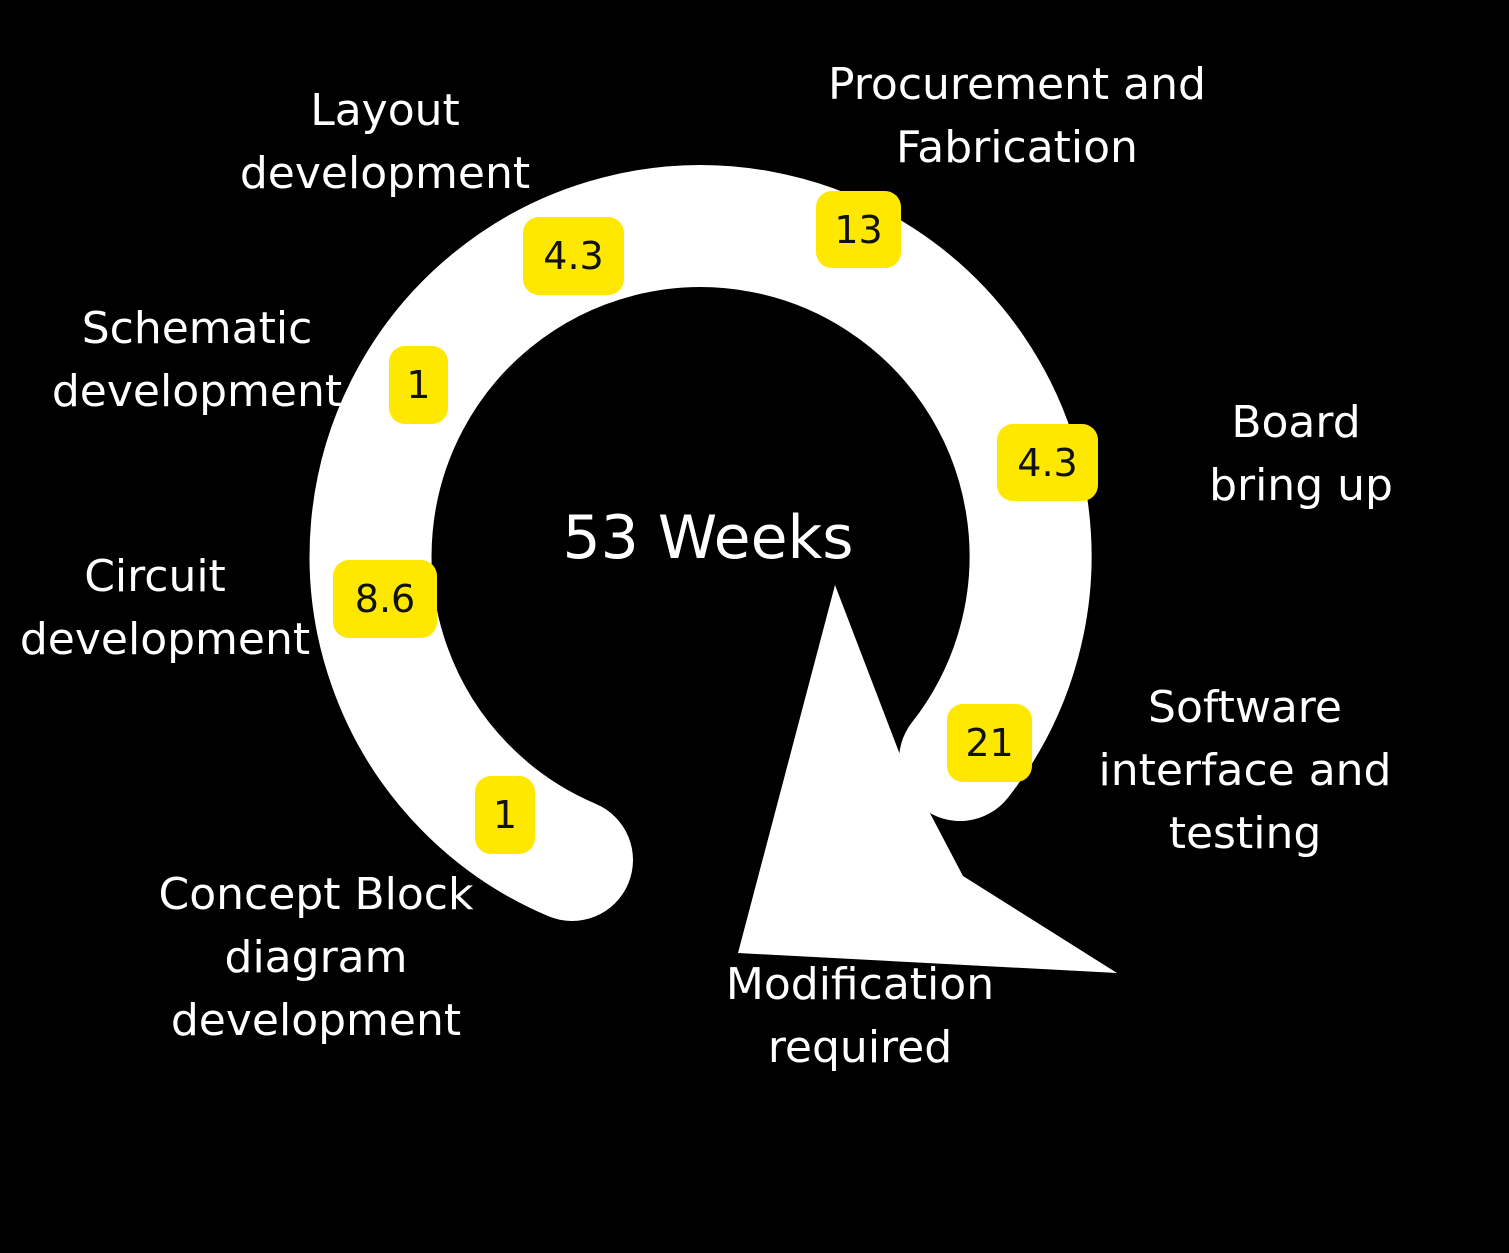 This screenshot has width=1509, height=1253. What do you see at coordinates (860, 1047) in the screenshot?
I see `stage-label-line: required` at bounding box center [860, 1047].